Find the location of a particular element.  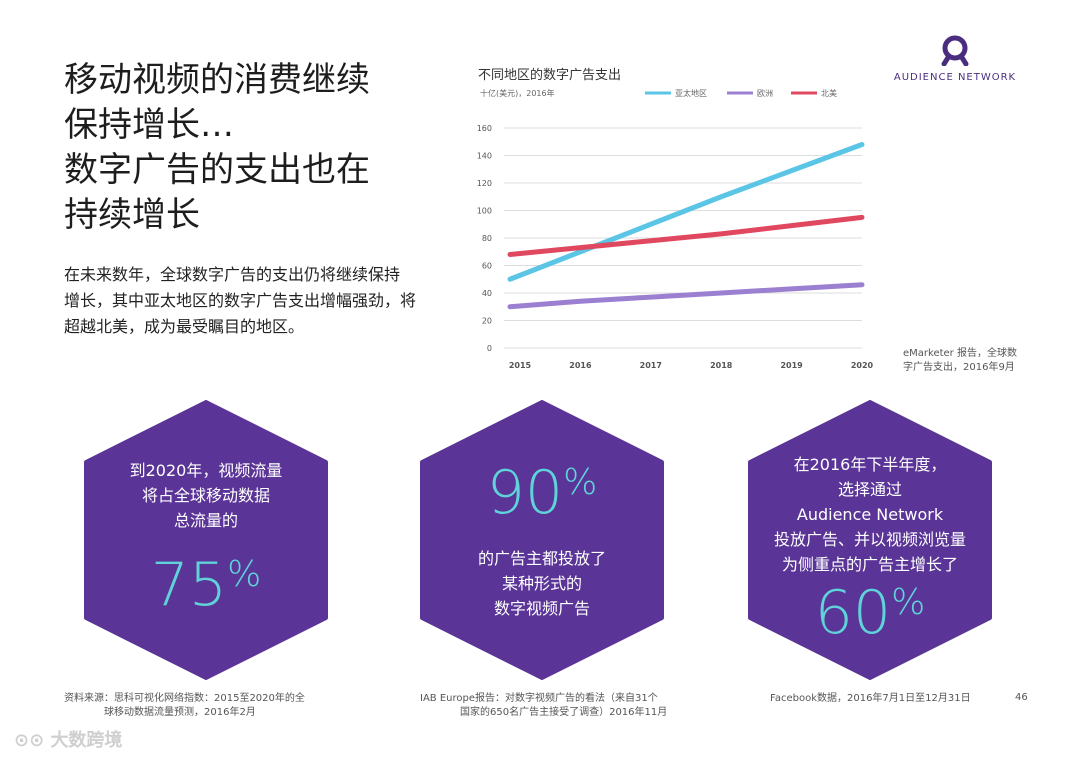

stat-text: 的广告主都投放了 某种形式的 数字视频广告 is located at coordinates (542, 583).